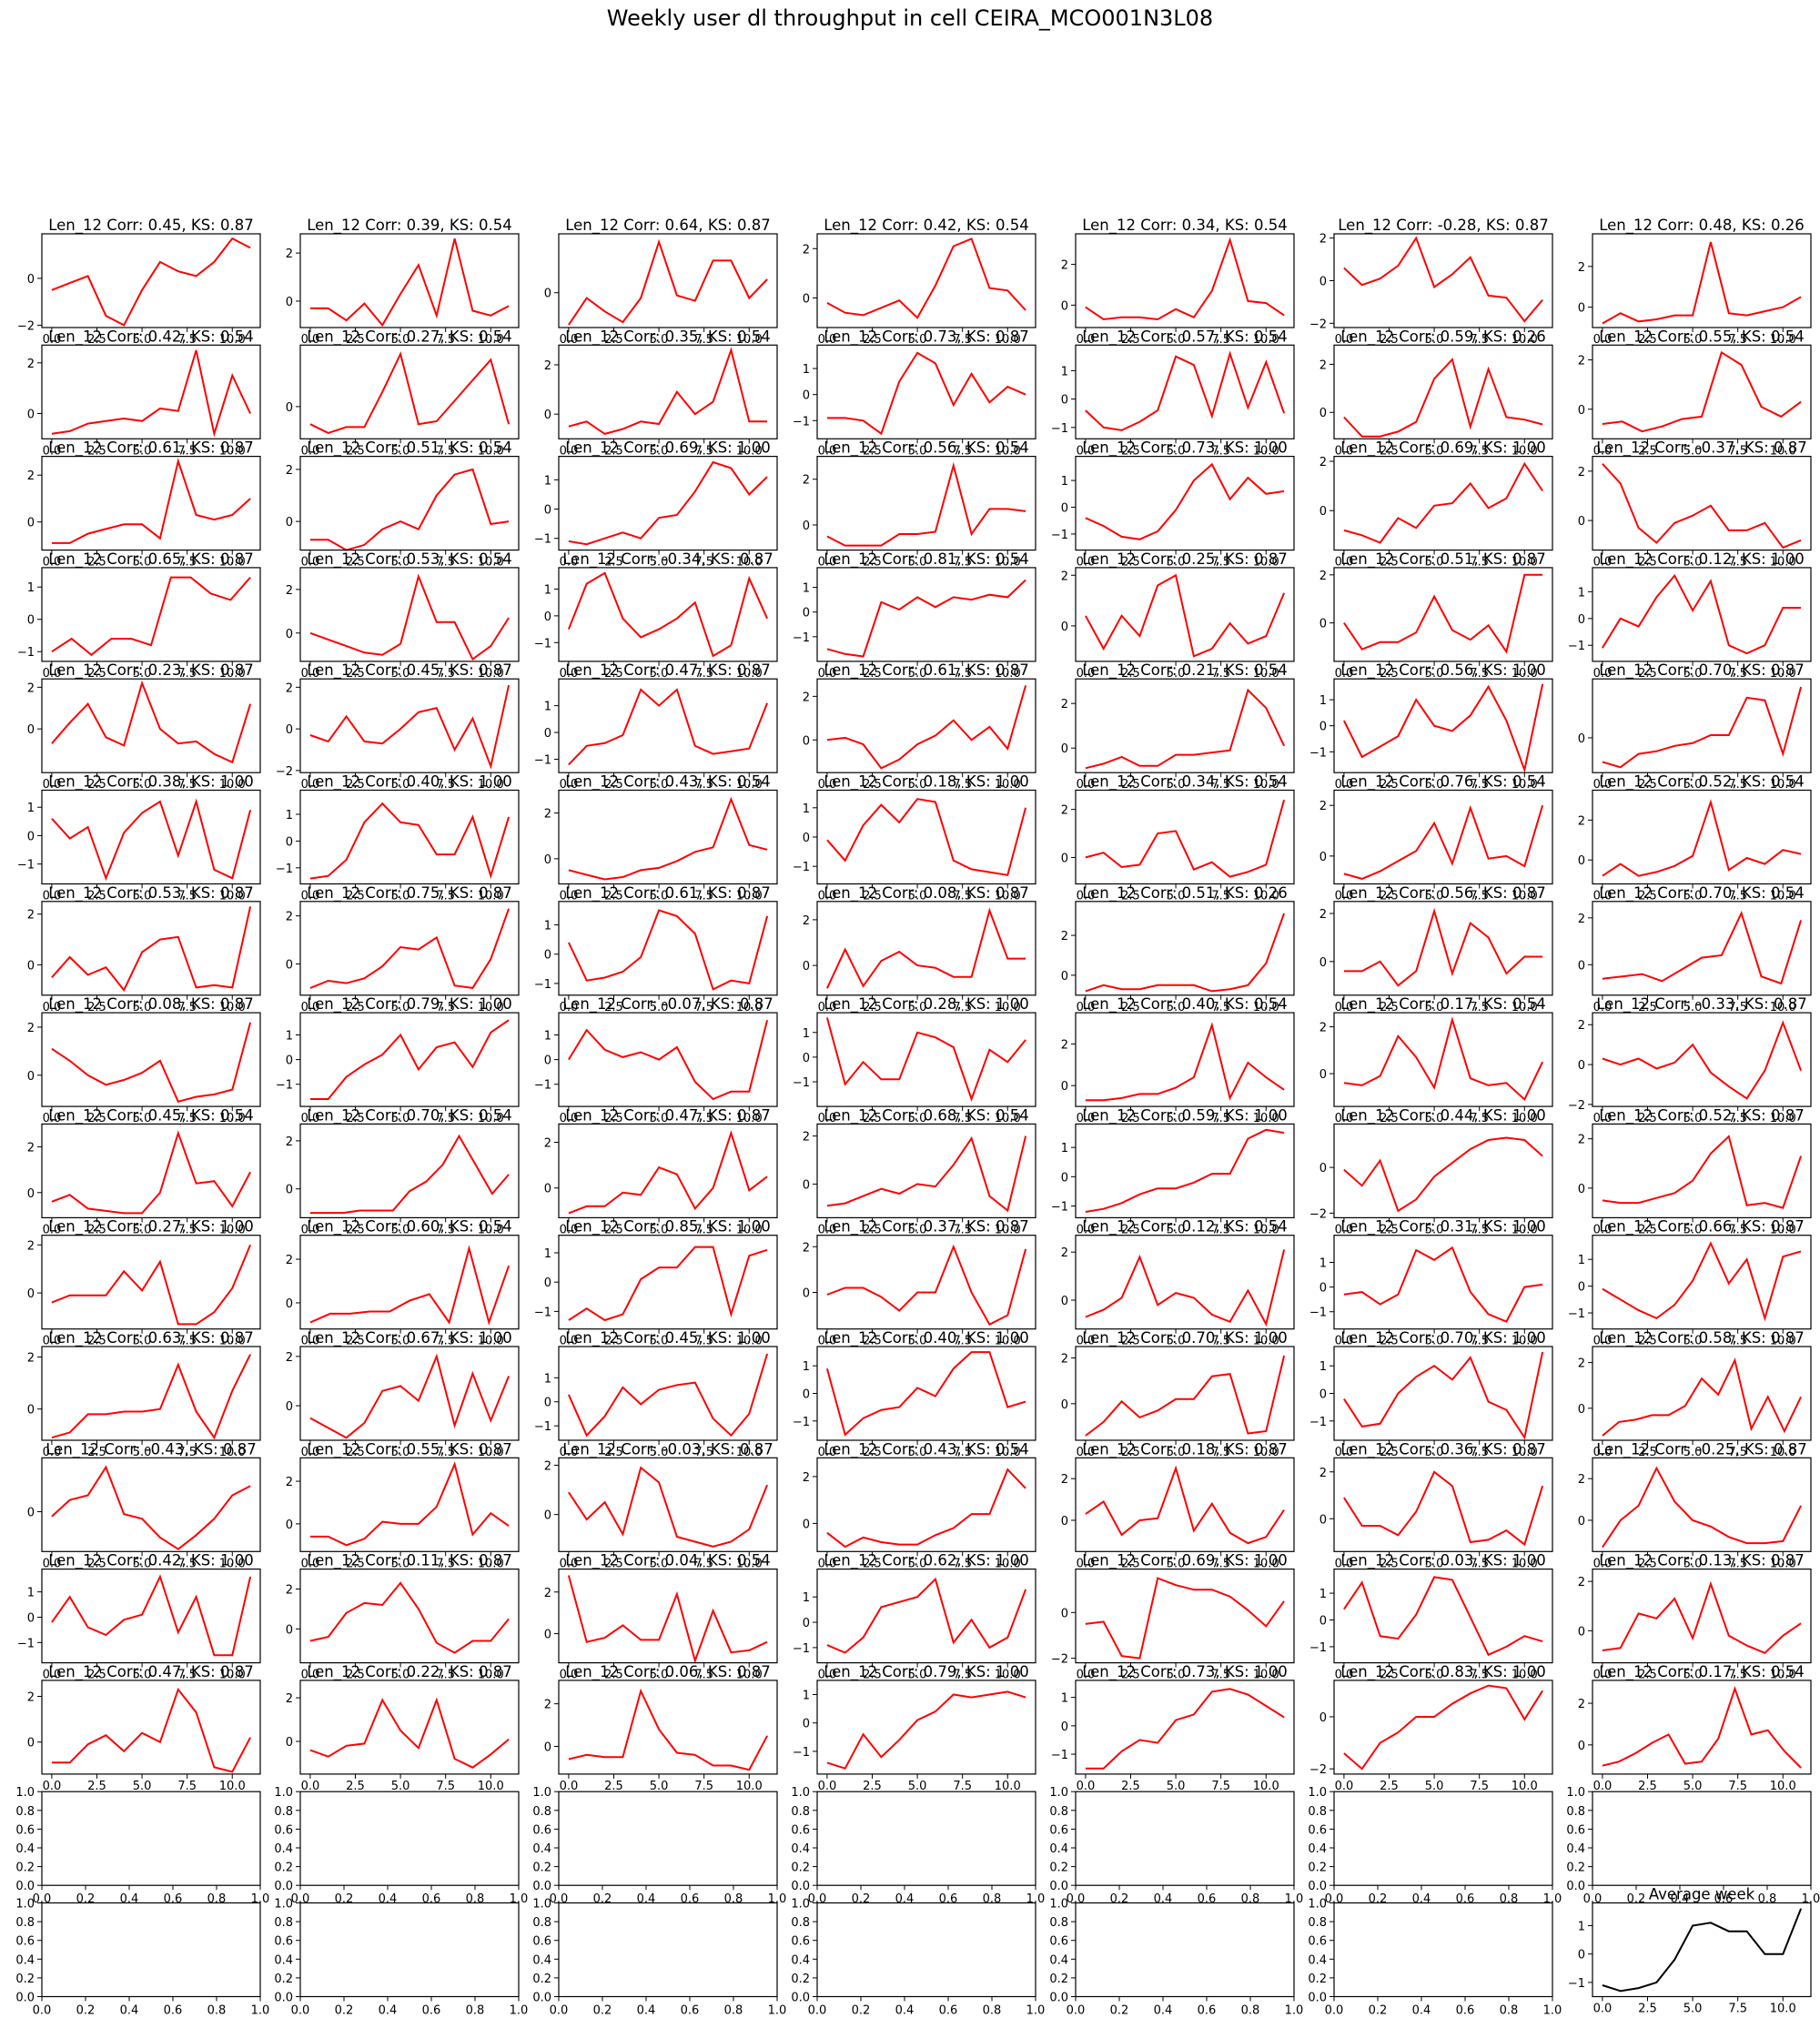 The width and height of the screenshot is (1820, 2018). I want to click on empty-subplot-6: 0.00.00.20.20.40.40.60.60.80.81.01.0, so click(1435, 1846).